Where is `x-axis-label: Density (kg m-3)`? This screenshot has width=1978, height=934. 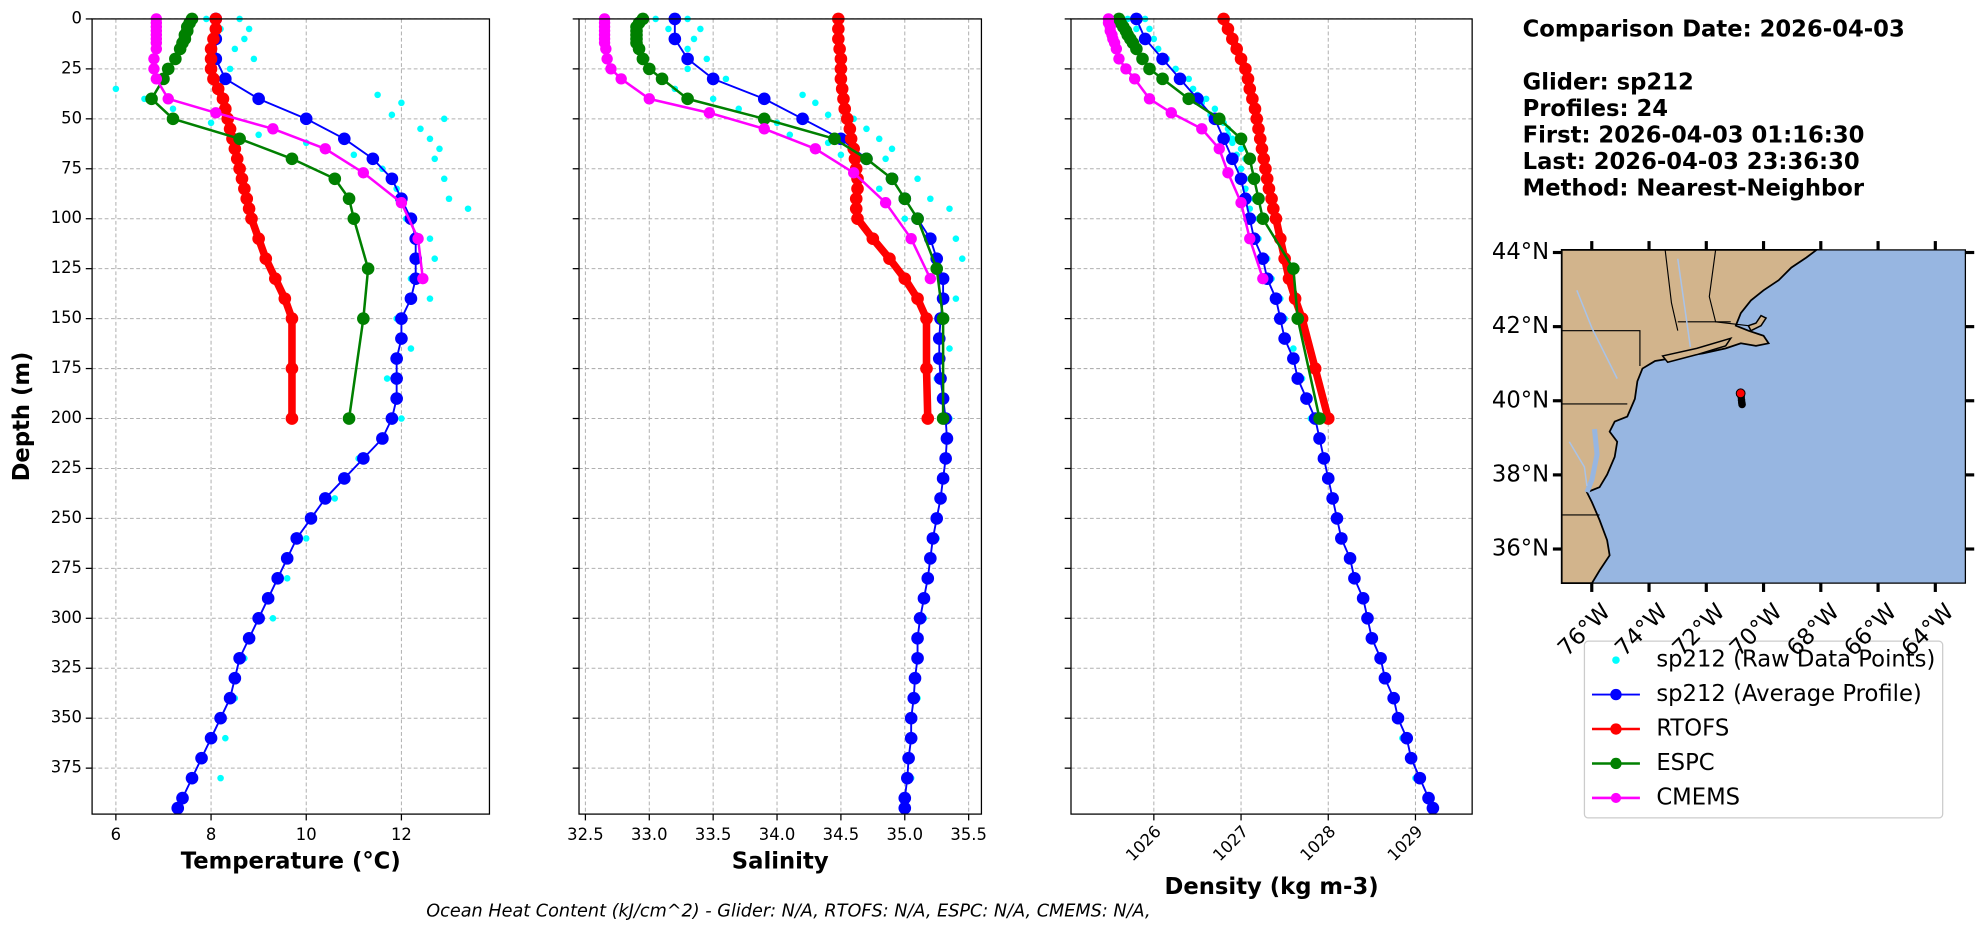 x-axis-label: Density (kg m-3) is located at coordinates (1272, 887).